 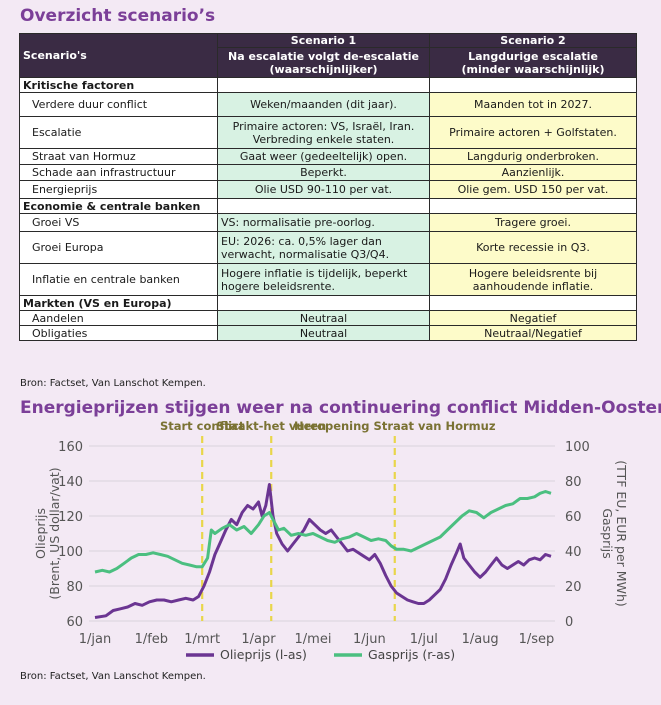 What do you see at coordinates (537, 639) in the screenshot?
I see `x-tick-label: 1/sep` at bounding box center [537, 639].